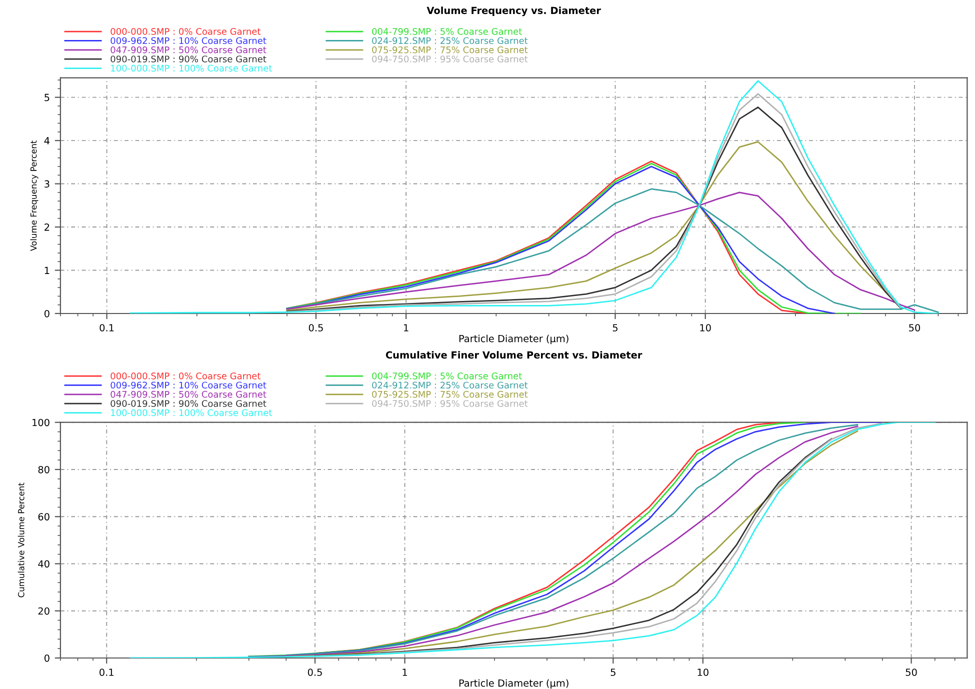 This screenshot has width=975, height=689. I want to click on chart-title: Volume Frequency vs. Diameter, so click(513, 11).